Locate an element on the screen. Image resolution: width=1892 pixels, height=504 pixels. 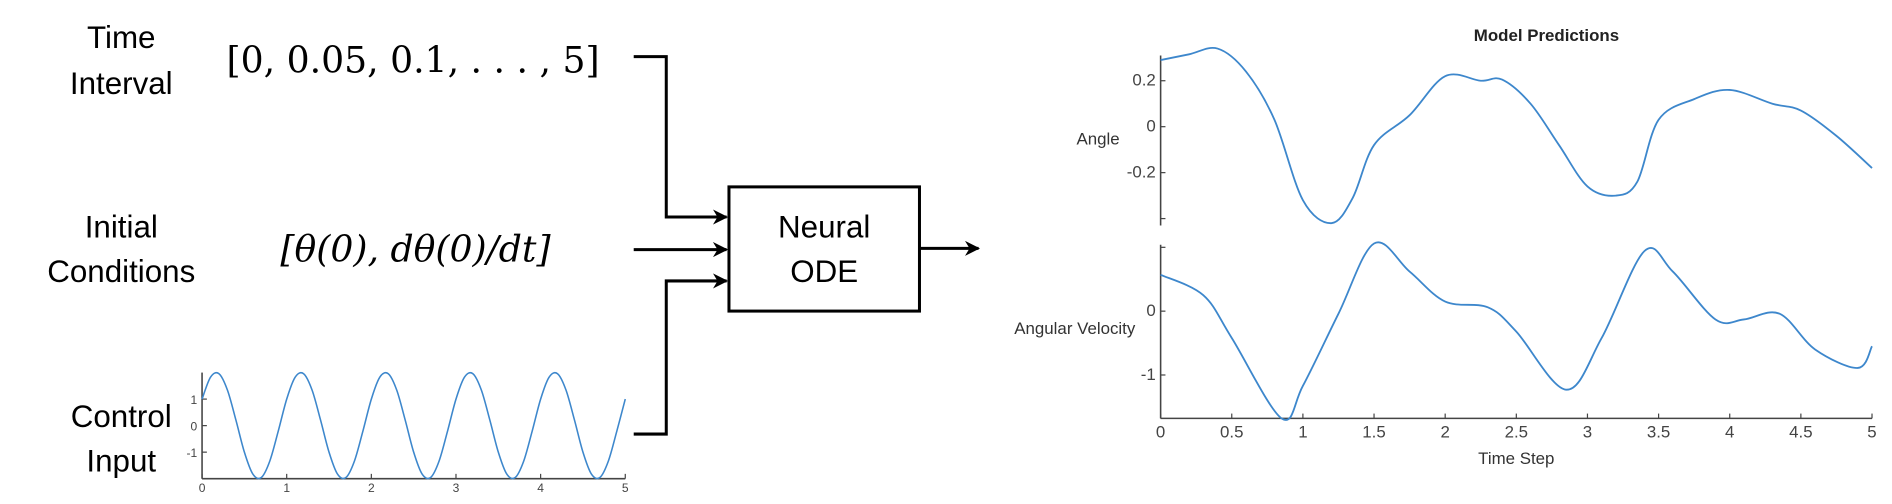
neural-ode-label: ODE is located at coordinates (824, 271).